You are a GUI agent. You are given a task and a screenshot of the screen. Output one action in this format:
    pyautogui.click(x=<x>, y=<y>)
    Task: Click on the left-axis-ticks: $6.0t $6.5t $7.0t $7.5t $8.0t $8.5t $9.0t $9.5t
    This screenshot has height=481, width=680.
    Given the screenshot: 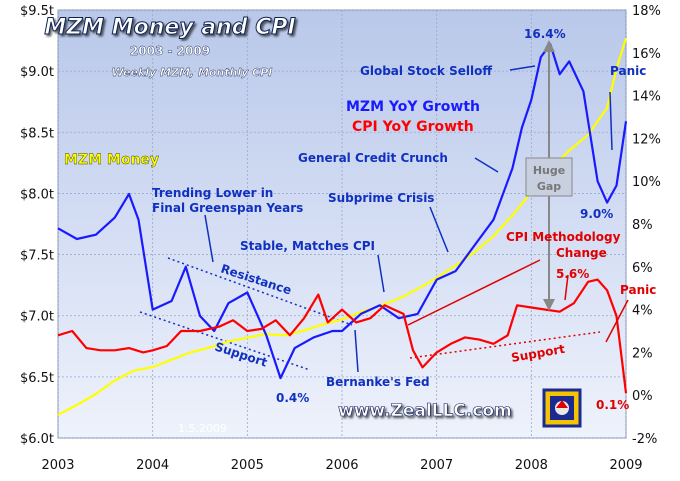 What is the action you would take?
    pyautogui.click(x=37, y=225)
    